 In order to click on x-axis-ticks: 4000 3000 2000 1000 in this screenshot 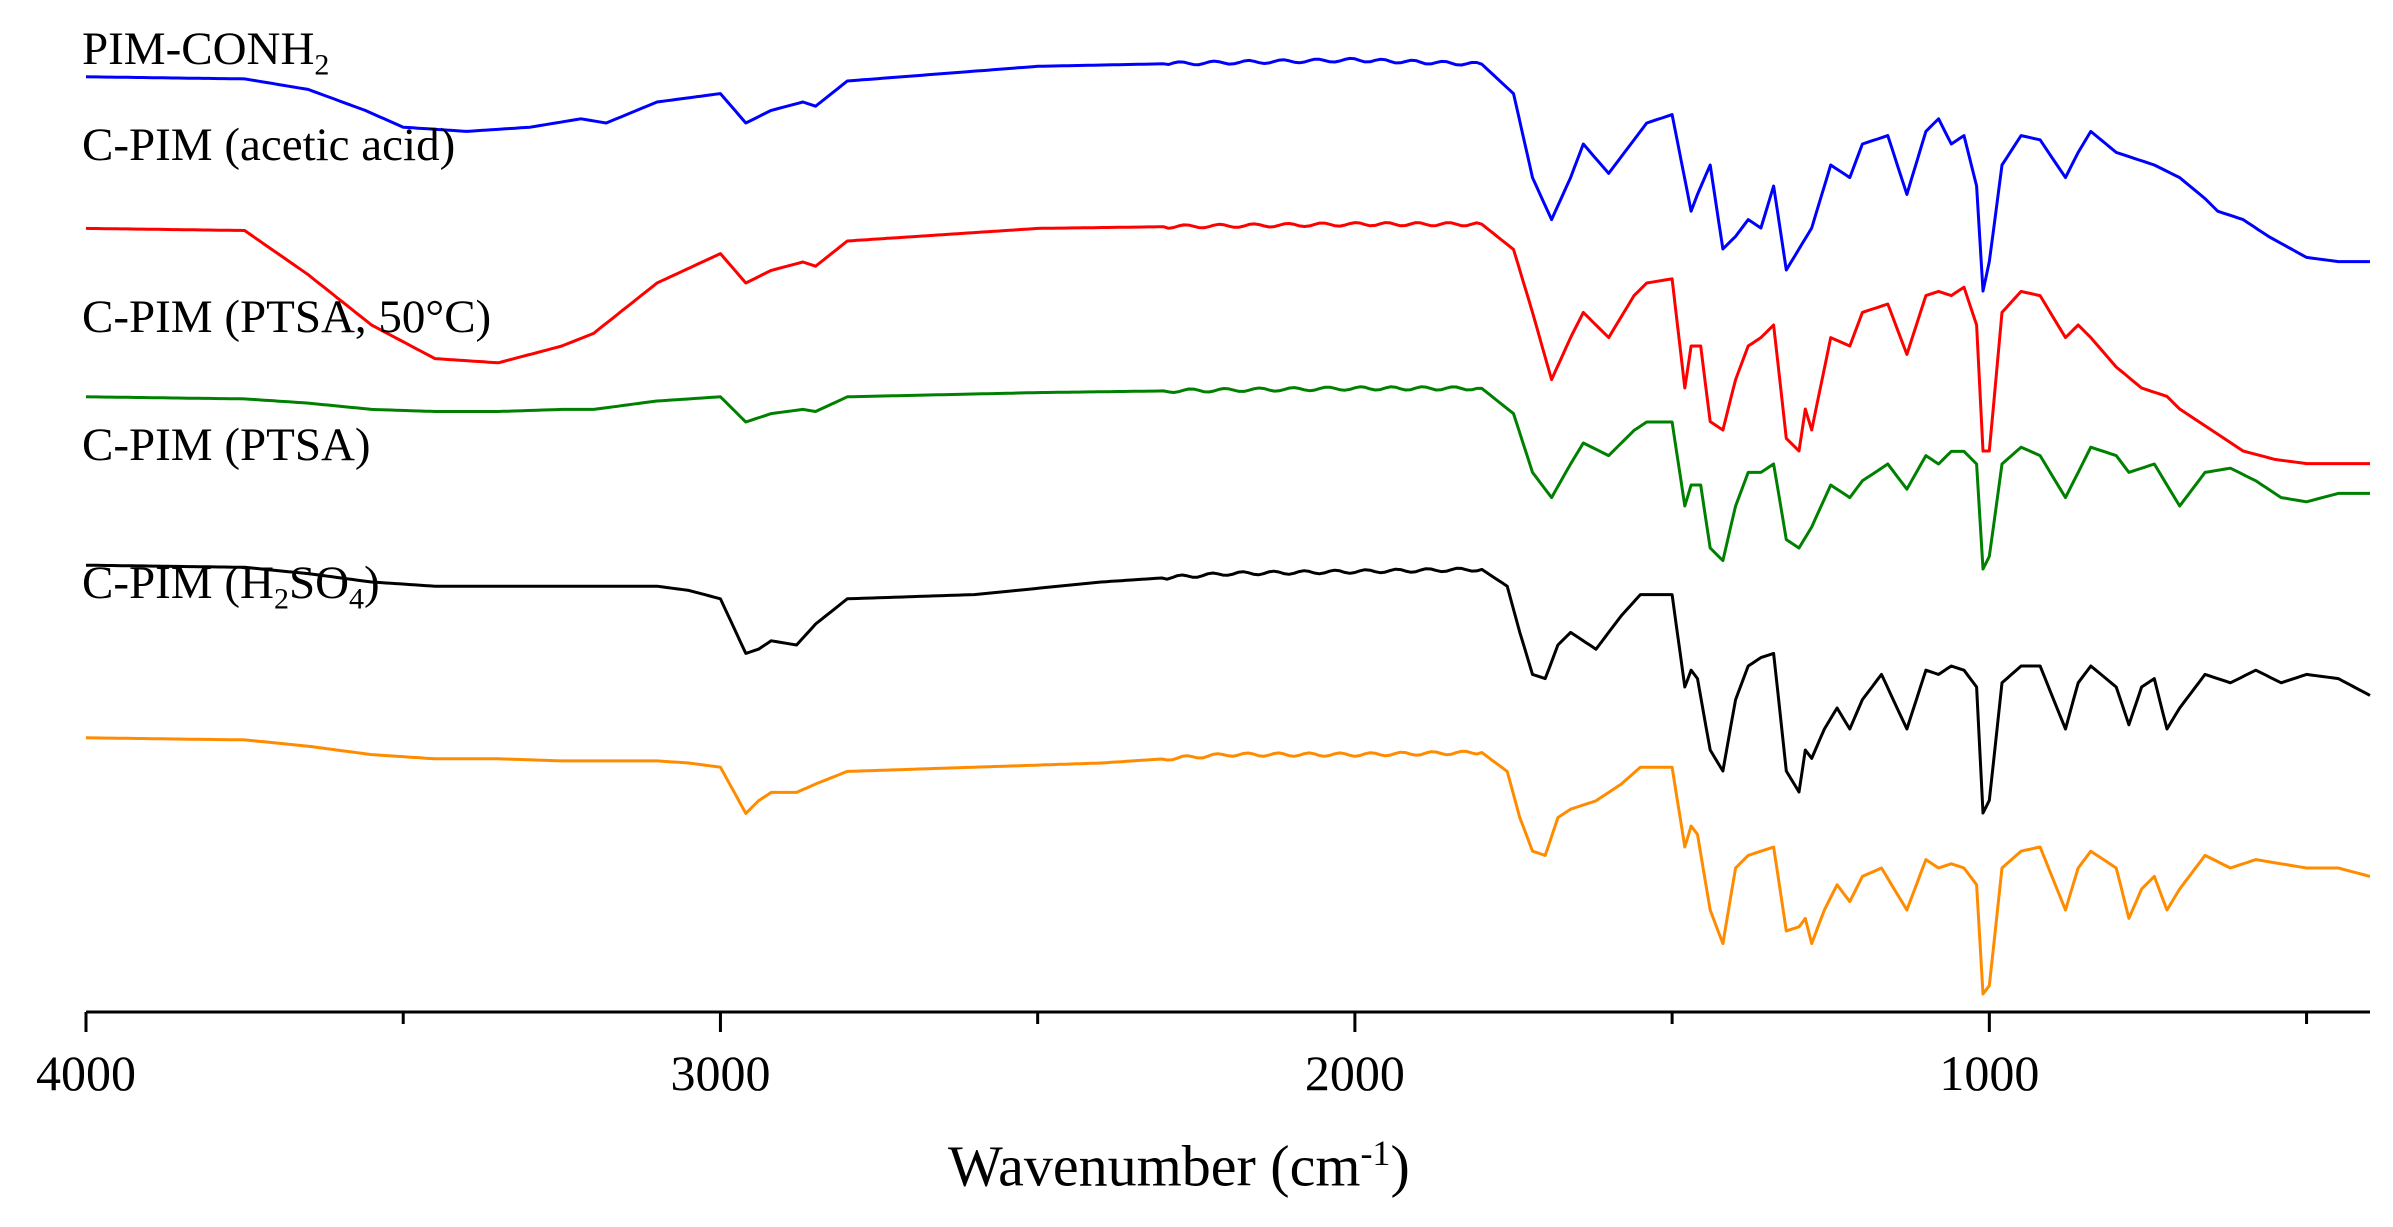, I will do `click(1172, 1056)`.